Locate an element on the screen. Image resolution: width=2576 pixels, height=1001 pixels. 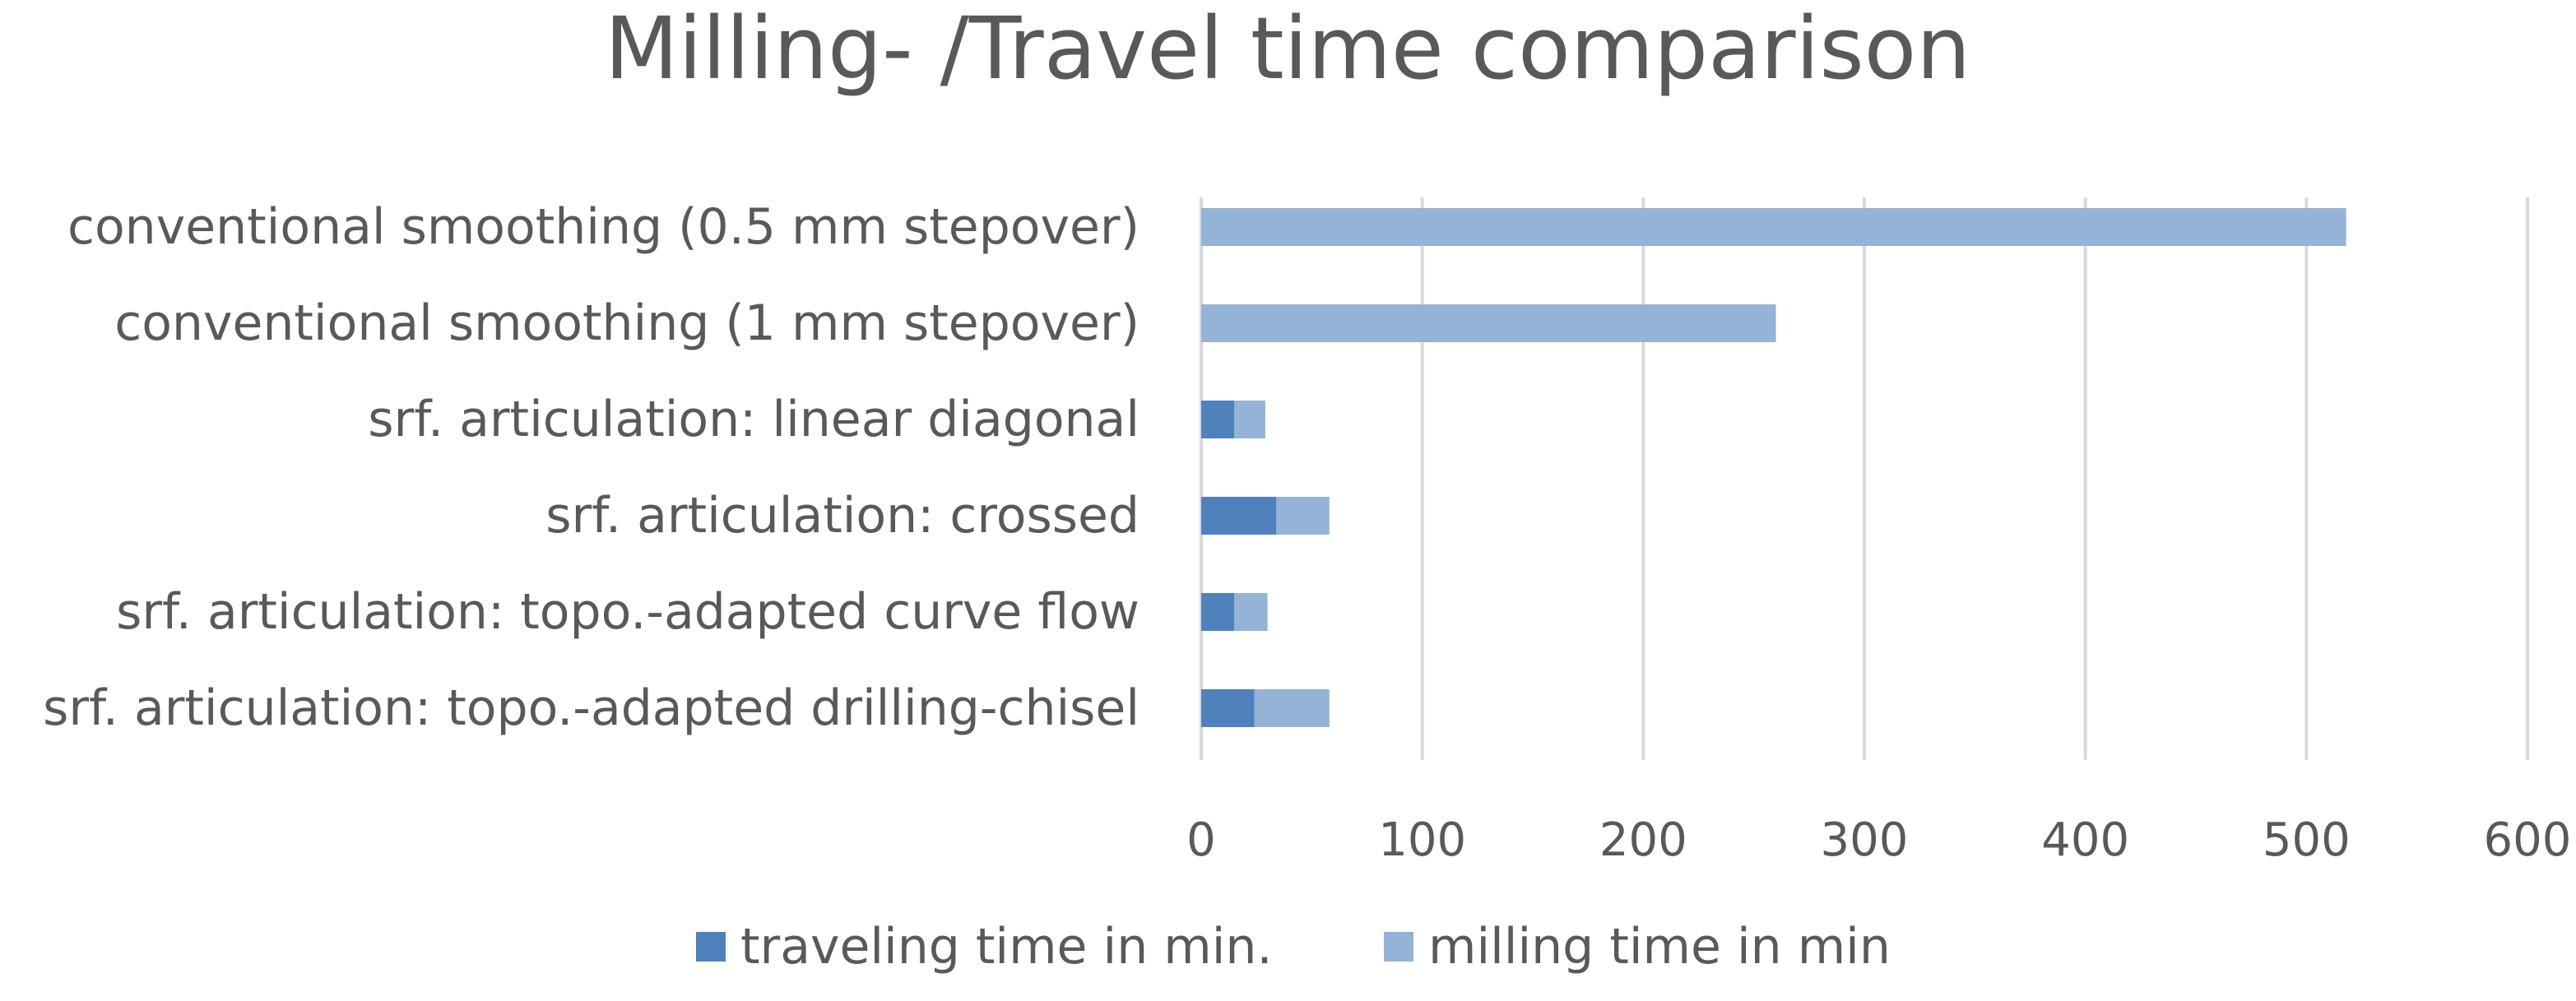
category-label: conventional smoothing (0.5 mm stepover) is located at coordinates (603, 227).